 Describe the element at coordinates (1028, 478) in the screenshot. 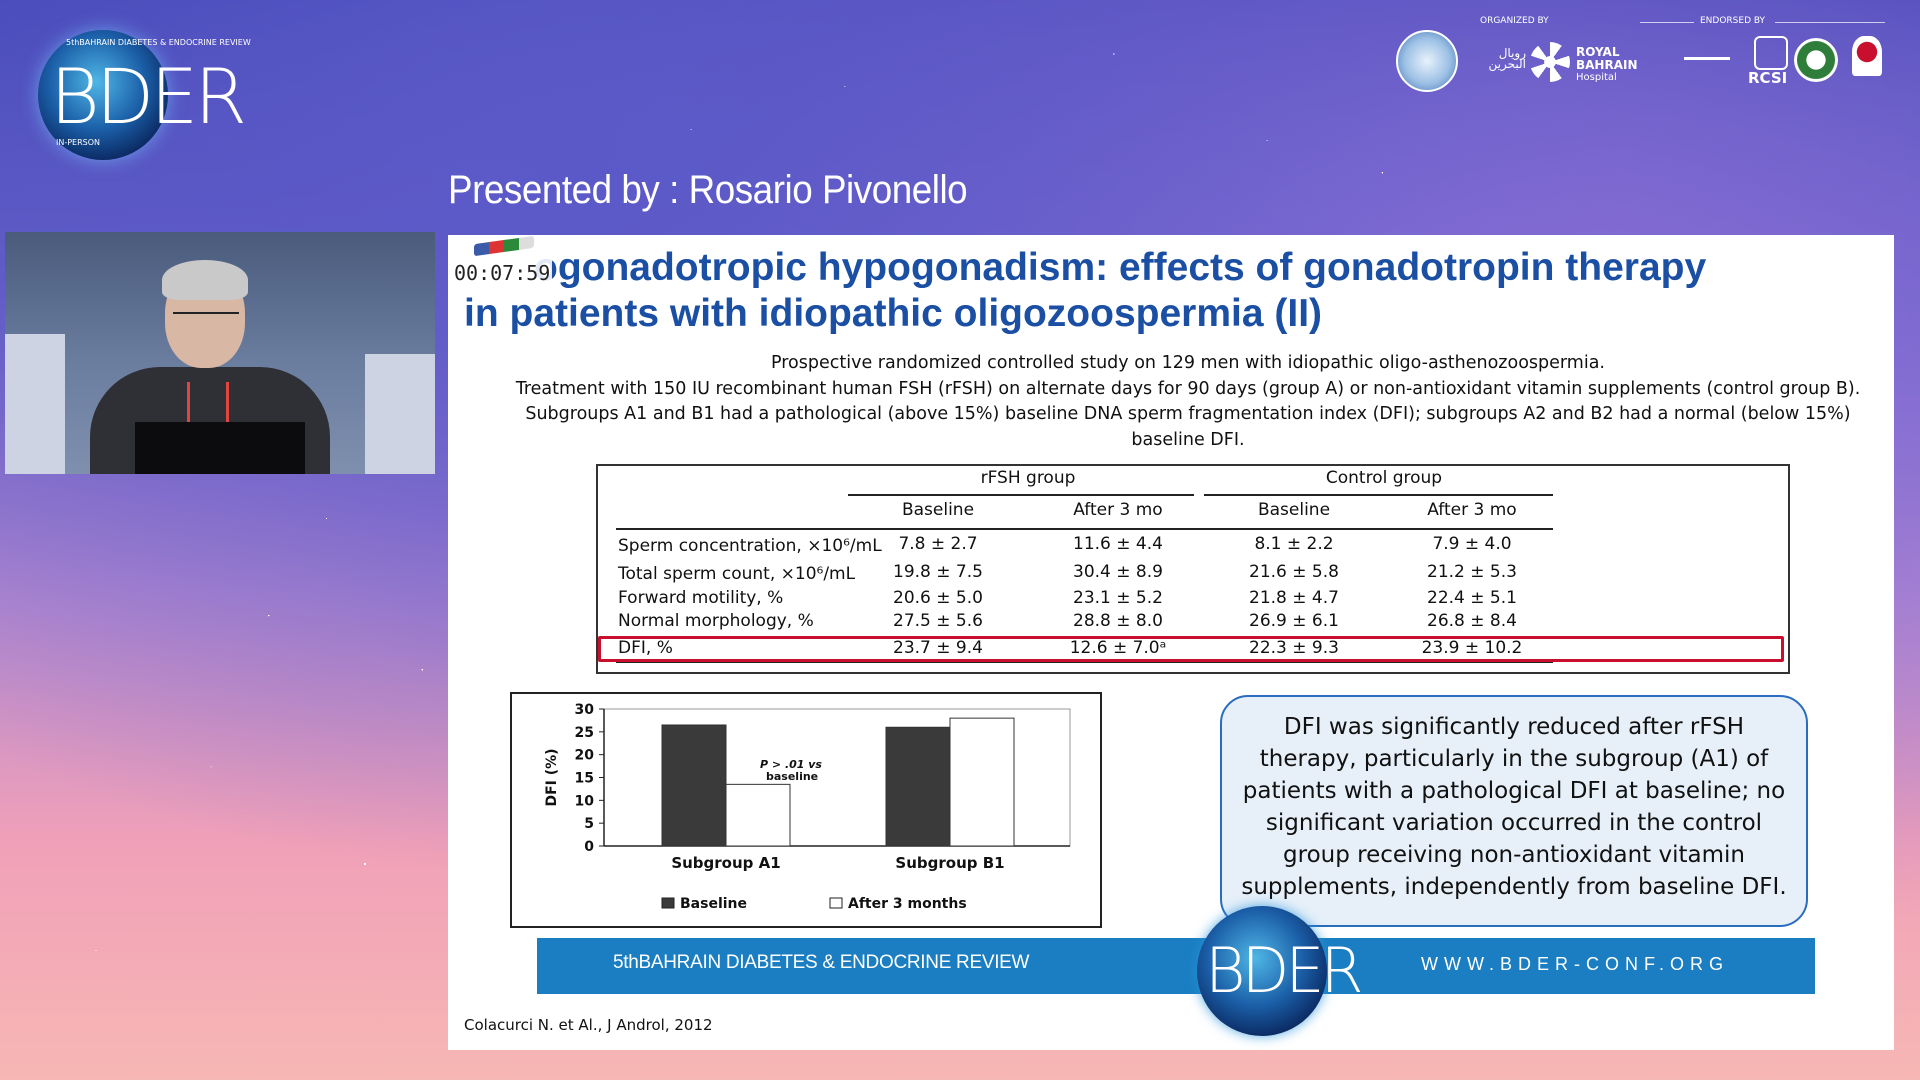

I see `table-group-rfsh: rFSH group` at that location.